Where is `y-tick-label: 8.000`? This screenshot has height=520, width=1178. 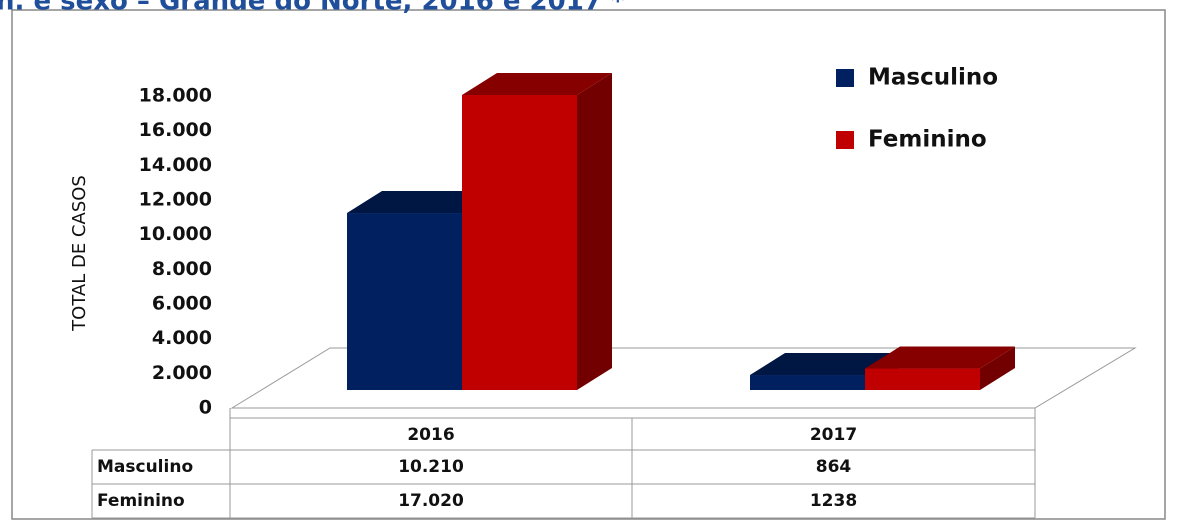
y-tick-label: 8.000 is located at coordinates (182, 269).